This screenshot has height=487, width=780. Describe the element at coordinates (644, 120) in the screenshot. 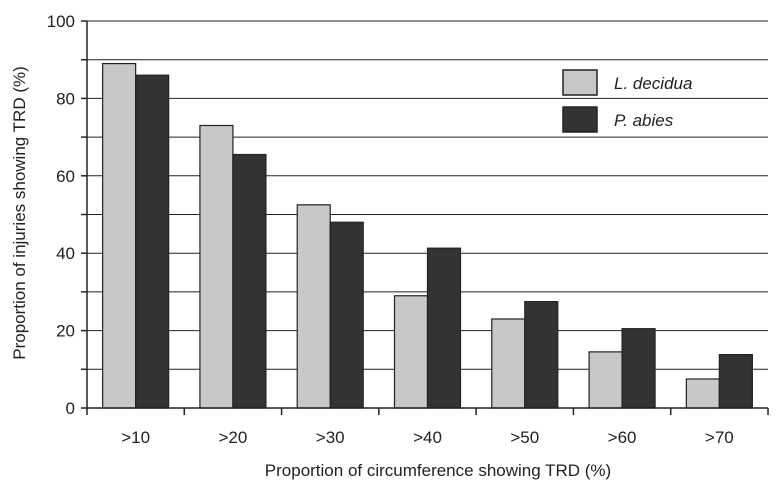

I see `legend-label-p-abies: P. abies` at that location.